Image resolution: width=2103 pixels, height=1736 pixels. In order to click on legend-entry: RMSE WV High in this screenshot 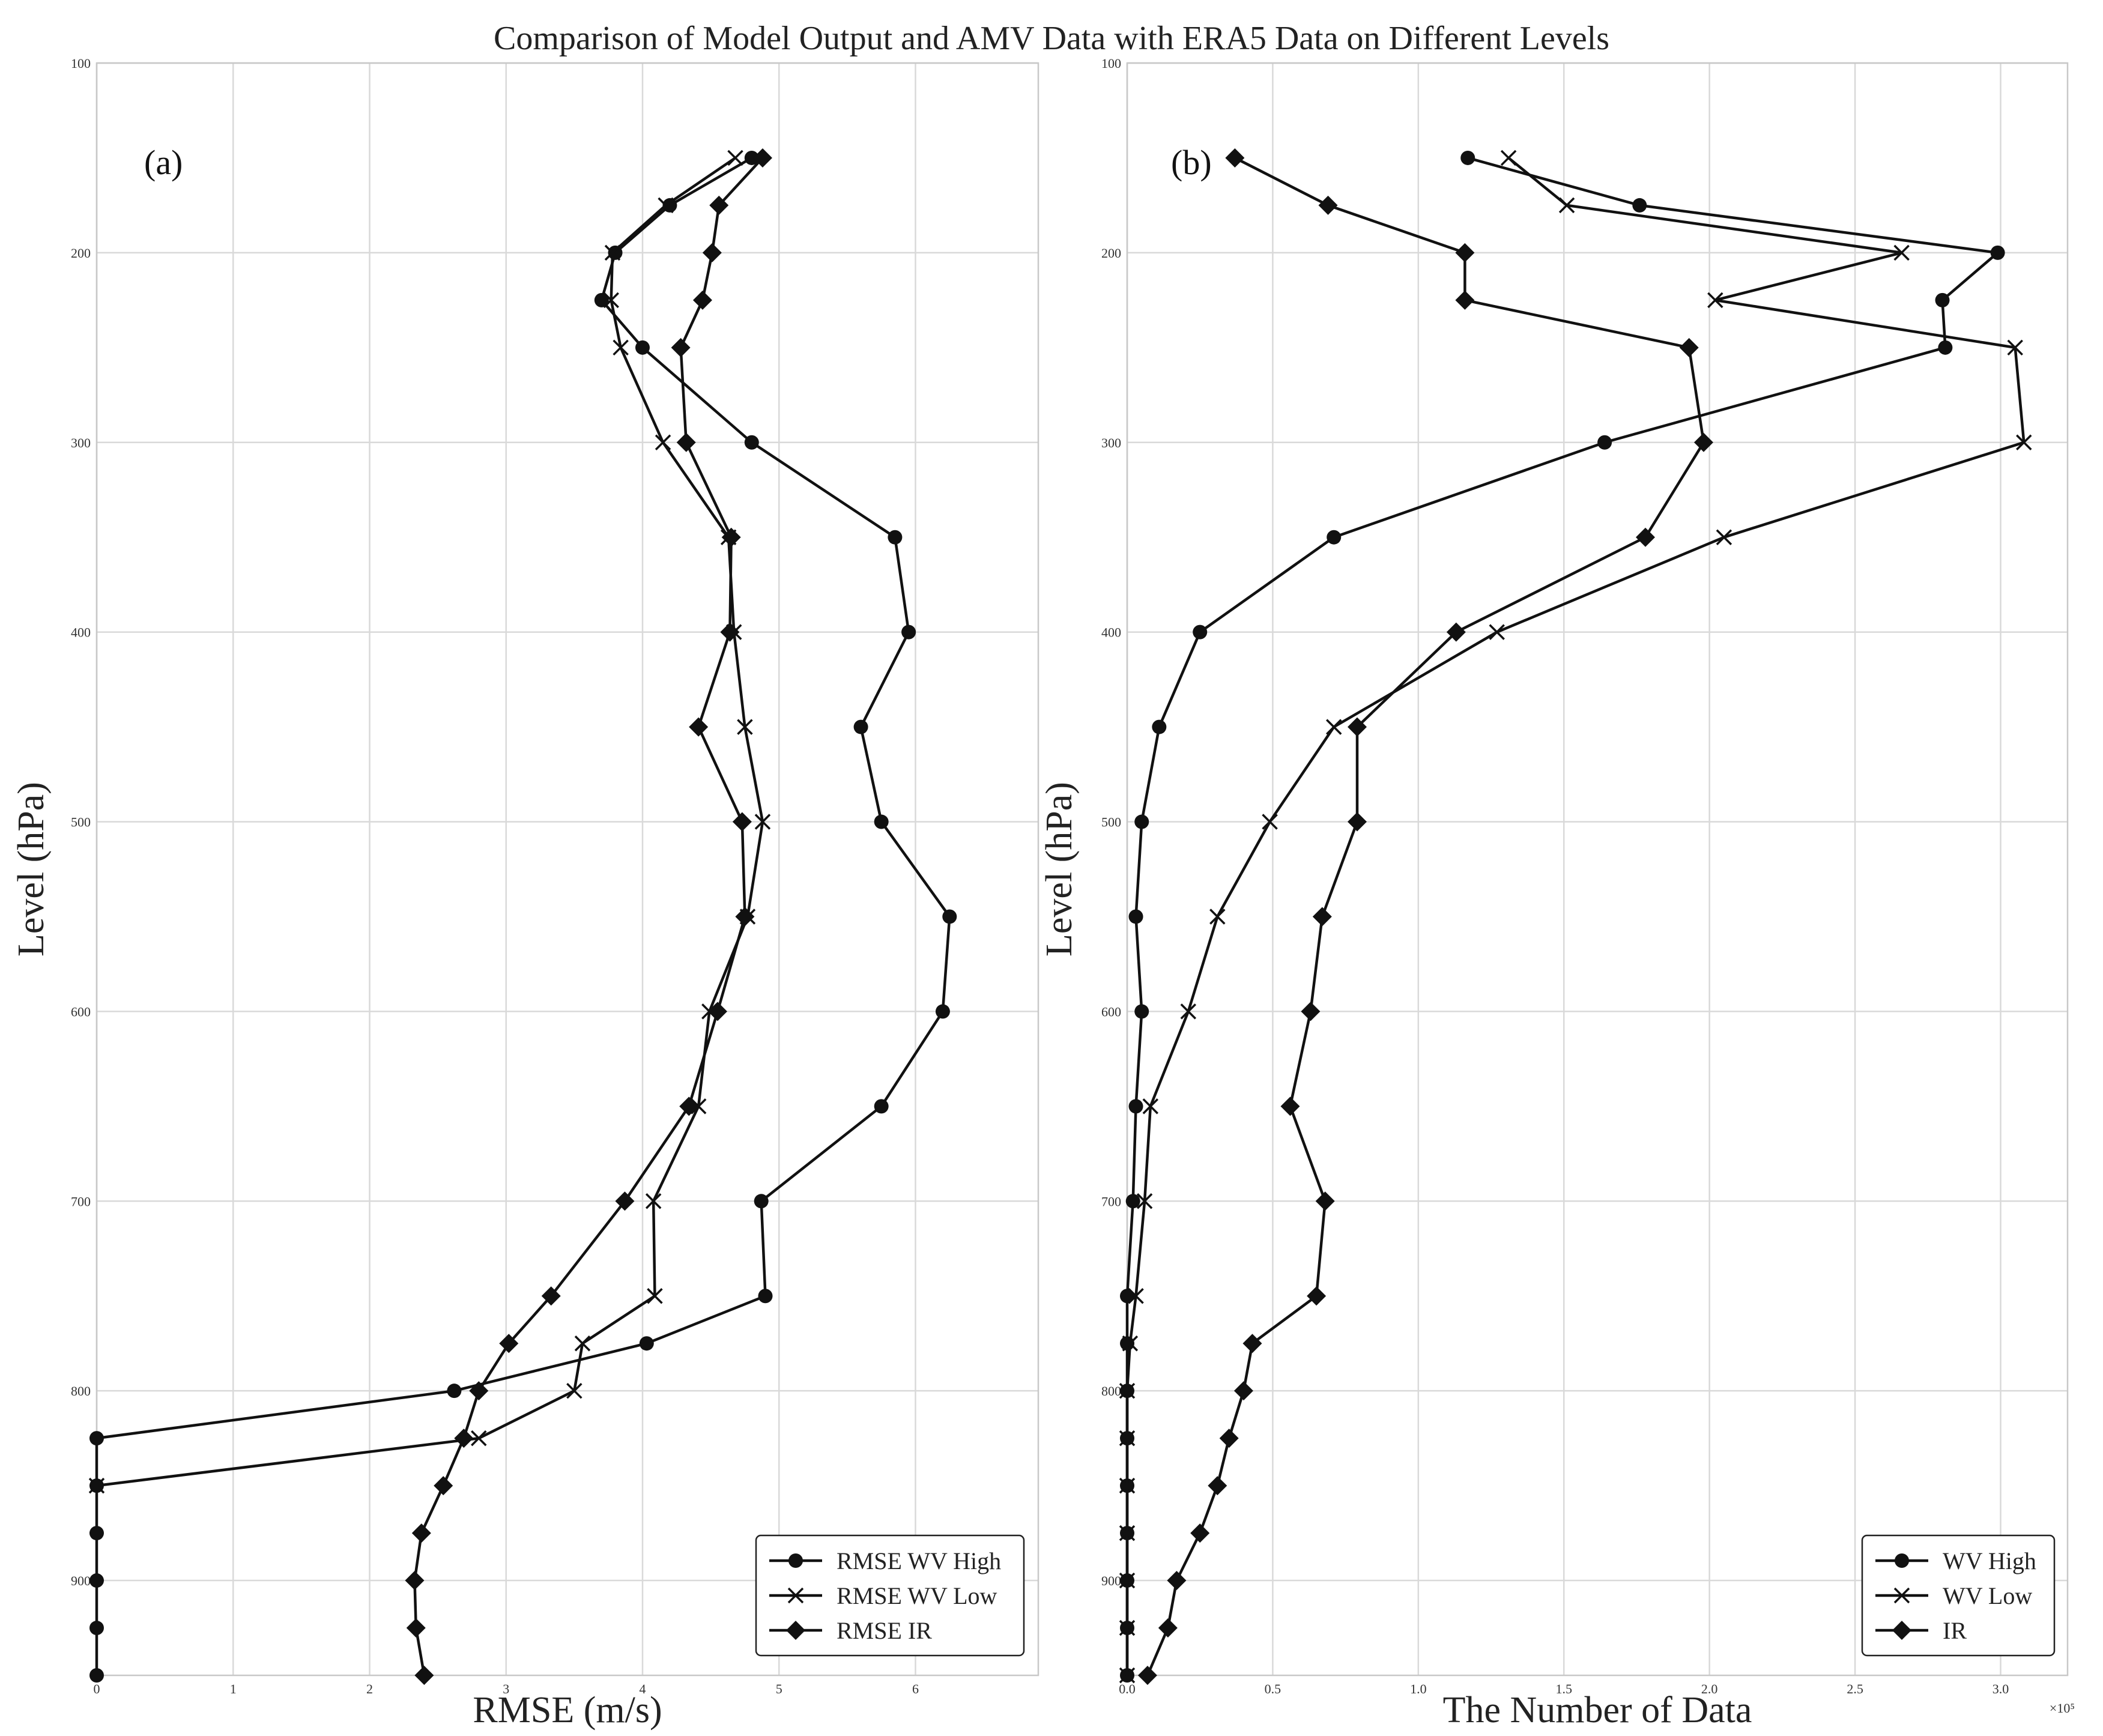, I will do `click(919, 1560)`.